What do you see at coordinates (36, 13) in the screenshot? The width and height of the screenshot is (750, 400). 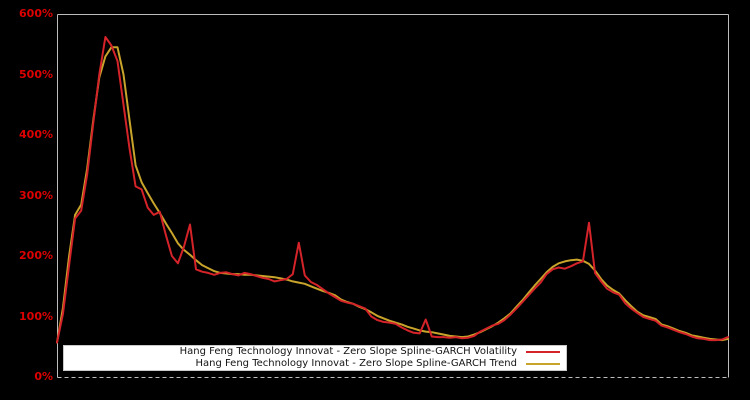 I see `y-tick-label-600: 600%` at bounding box center [36, 13].